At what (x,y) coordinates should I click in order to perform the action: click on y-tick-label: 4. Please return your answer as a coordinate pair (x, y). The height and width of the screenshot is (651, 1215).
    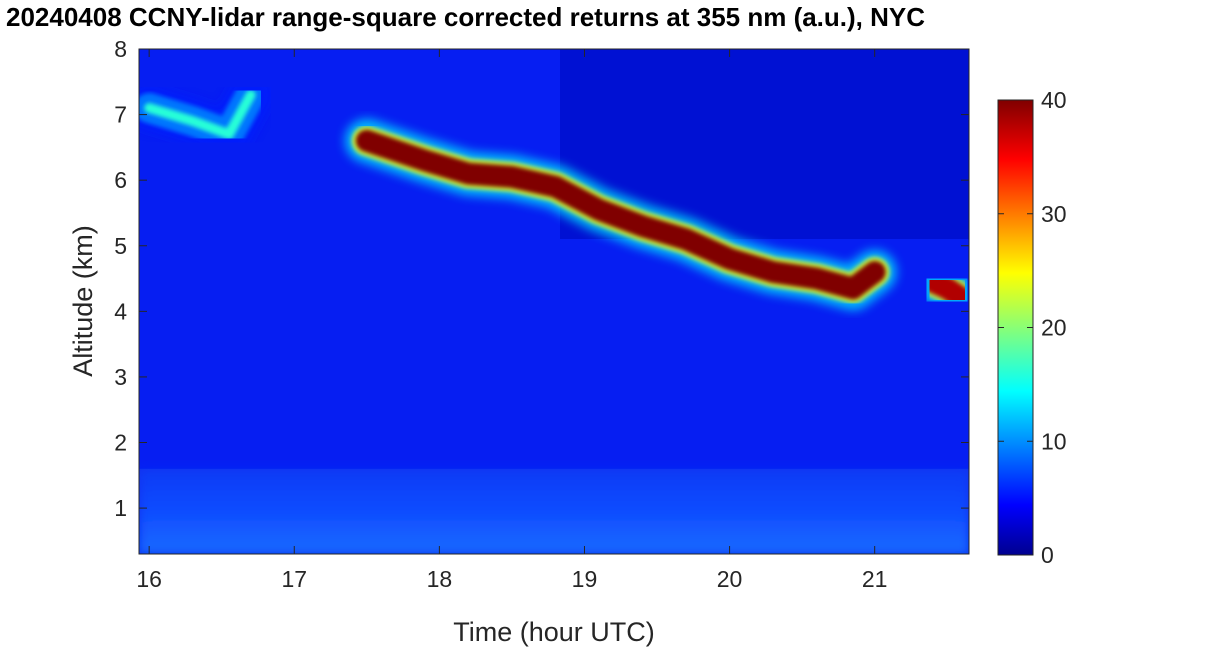
    Looking at the image, I should click on (120, 311).